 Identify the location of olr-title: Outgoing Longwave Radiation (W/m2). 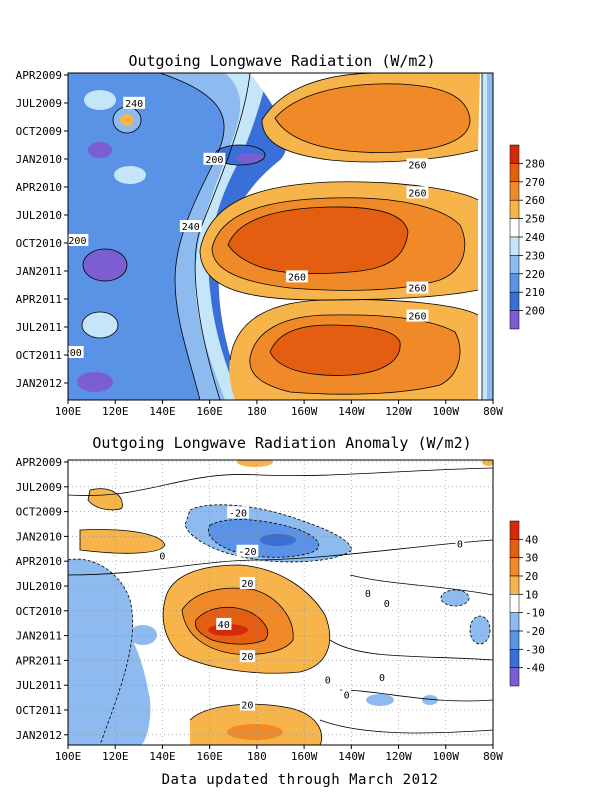
(281, 61).